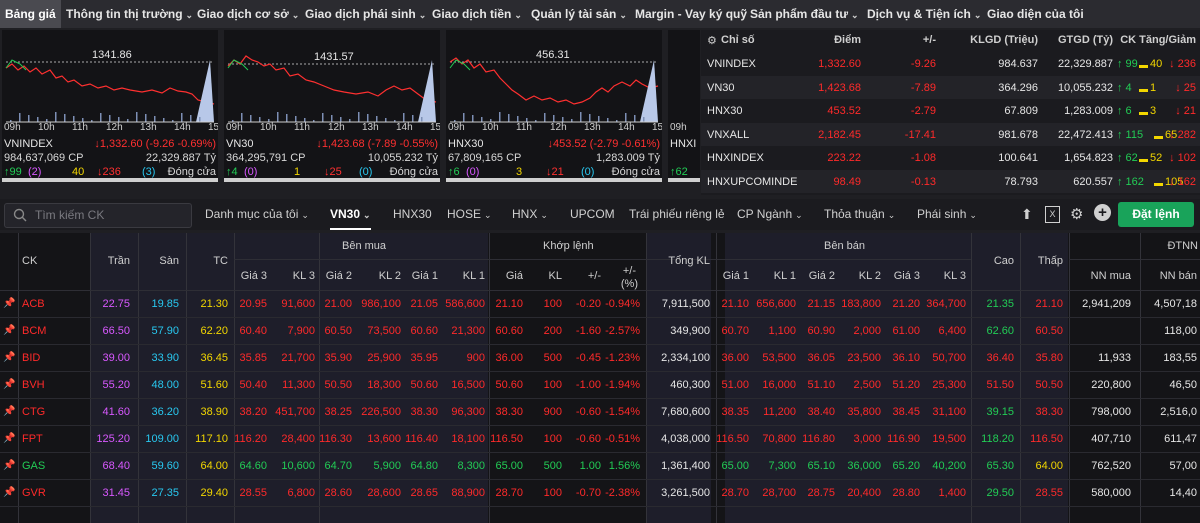 The height and width of the screenshot is (523, 1200). Describe the element at coordinates (821, 385) in the screenshot. I see `cell-s2: 51.10` at that location.